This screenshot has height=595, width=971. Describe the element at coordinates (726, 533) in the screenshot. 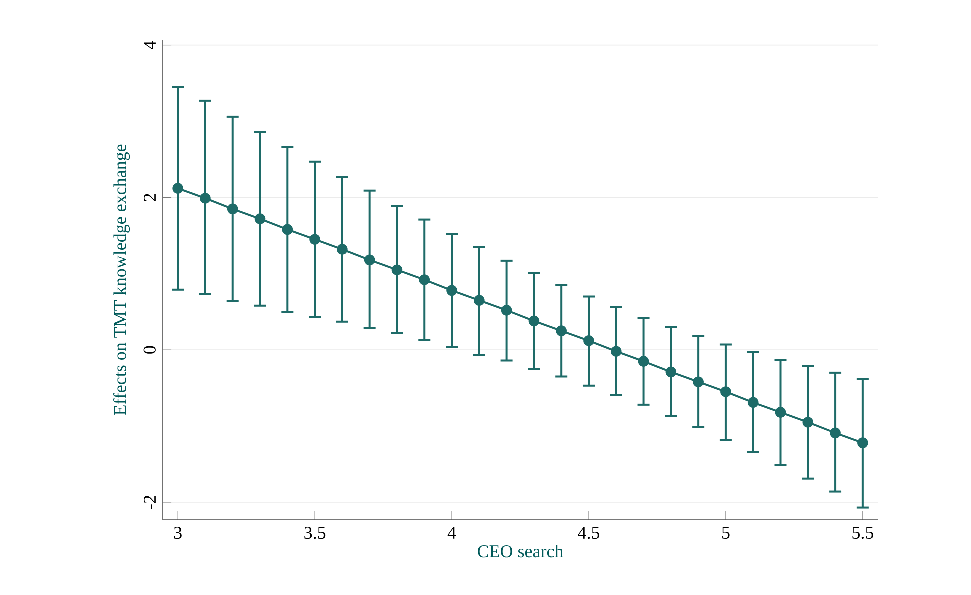

I see `x-tick-label: 5` at that location.